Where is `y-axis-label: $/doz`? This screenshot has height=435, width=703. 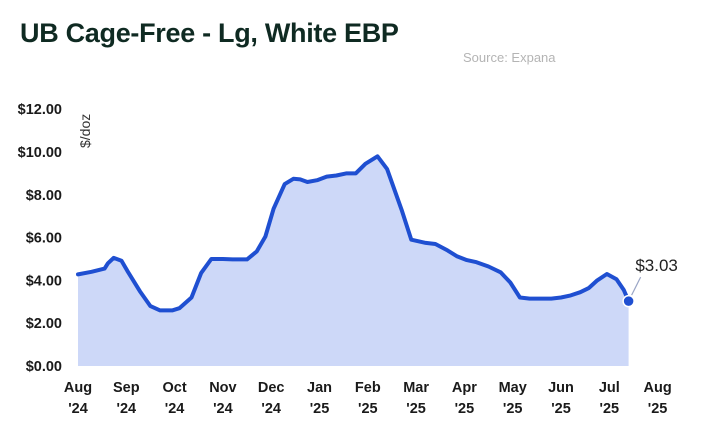
y-axis-label: $/doz is located at coordinates (85, 131).